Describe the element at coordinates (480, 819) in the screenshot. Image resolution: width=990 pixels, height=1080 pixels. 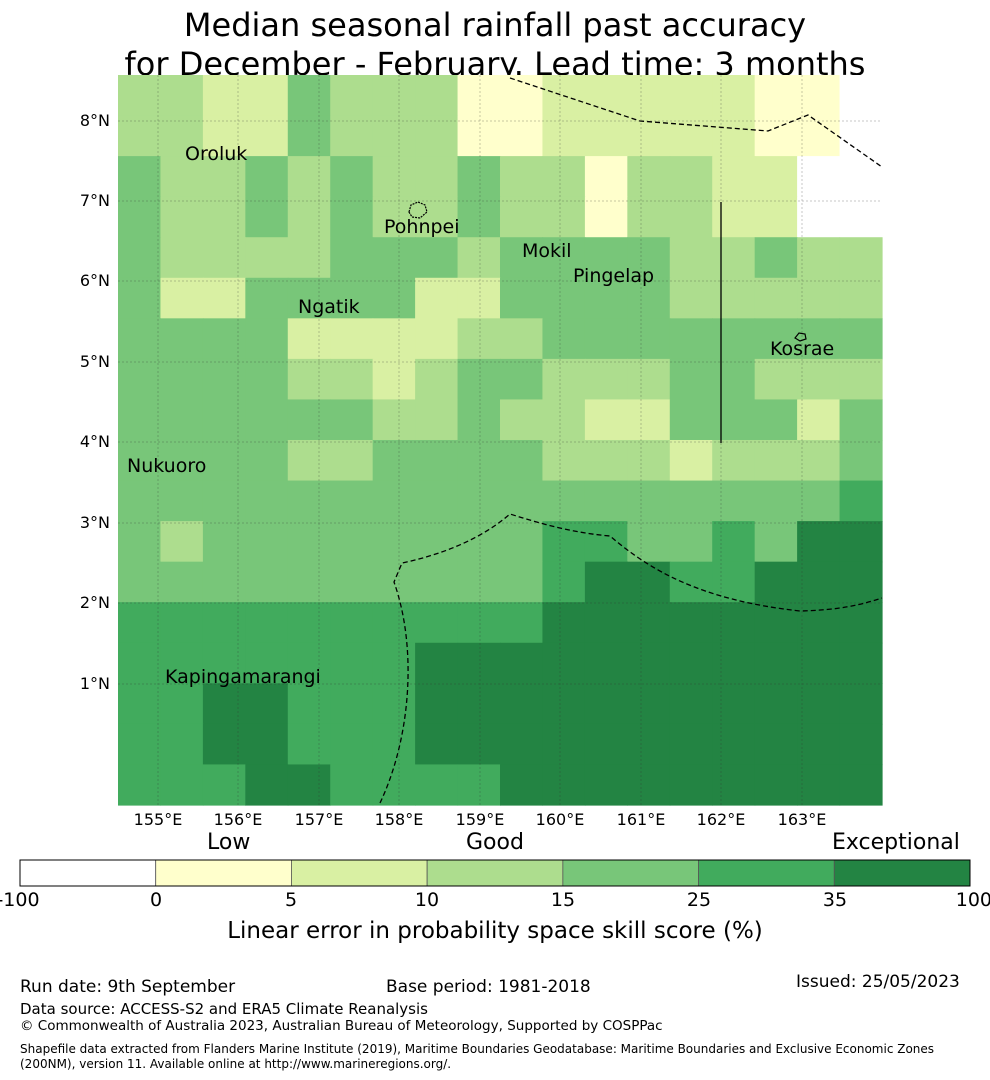
I see `lon-label-159e: 159°E` at that location.